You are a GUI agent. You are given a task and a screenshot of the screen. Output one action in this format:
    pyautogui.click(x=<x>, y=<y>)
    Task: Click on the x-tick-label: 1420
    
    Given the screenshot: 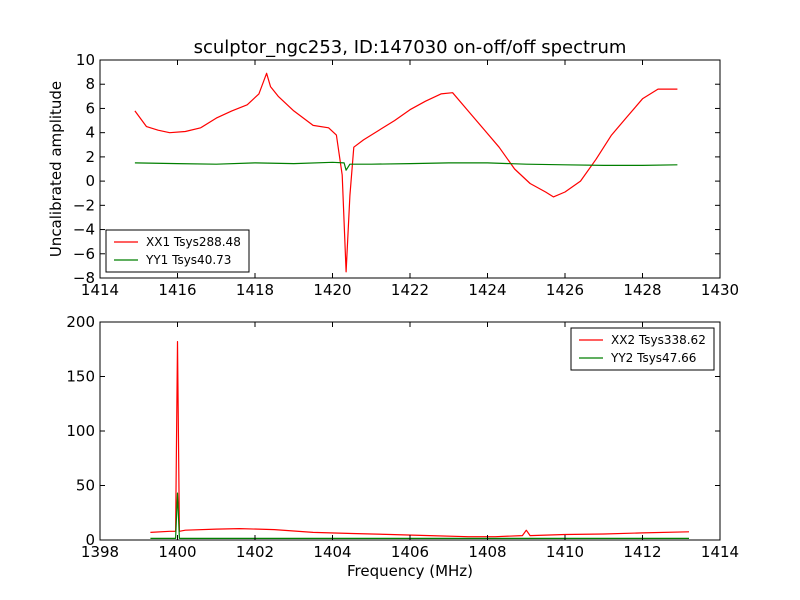 What is the action you would take?
    pyautogui.click(x=332, y=290)
    